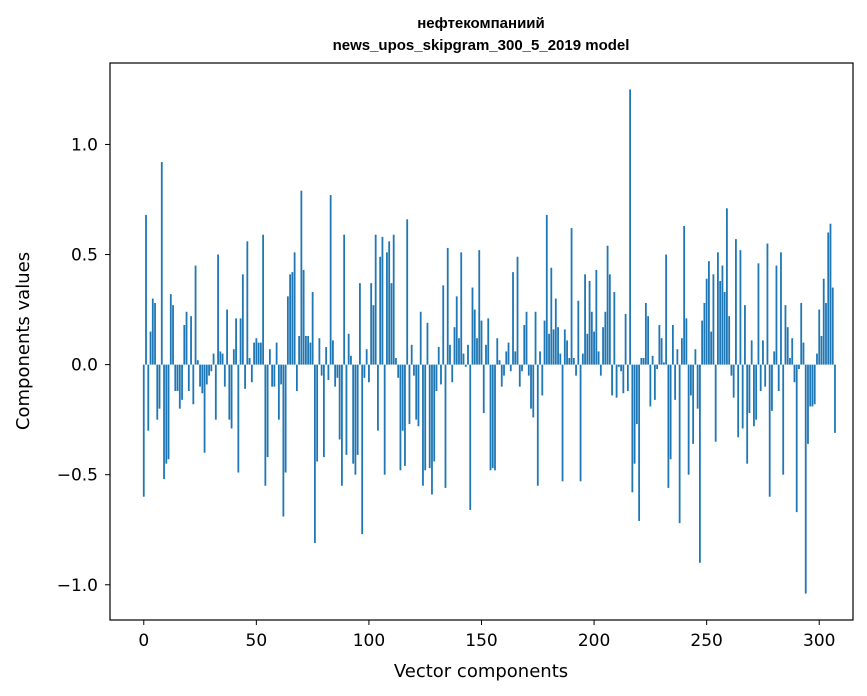 This screenshot has height=696, width=867. What do you see at coordinates (84, 145) in the screenshot?
I see `y-tick-label: 1.0` at bounding box center [84, 145].